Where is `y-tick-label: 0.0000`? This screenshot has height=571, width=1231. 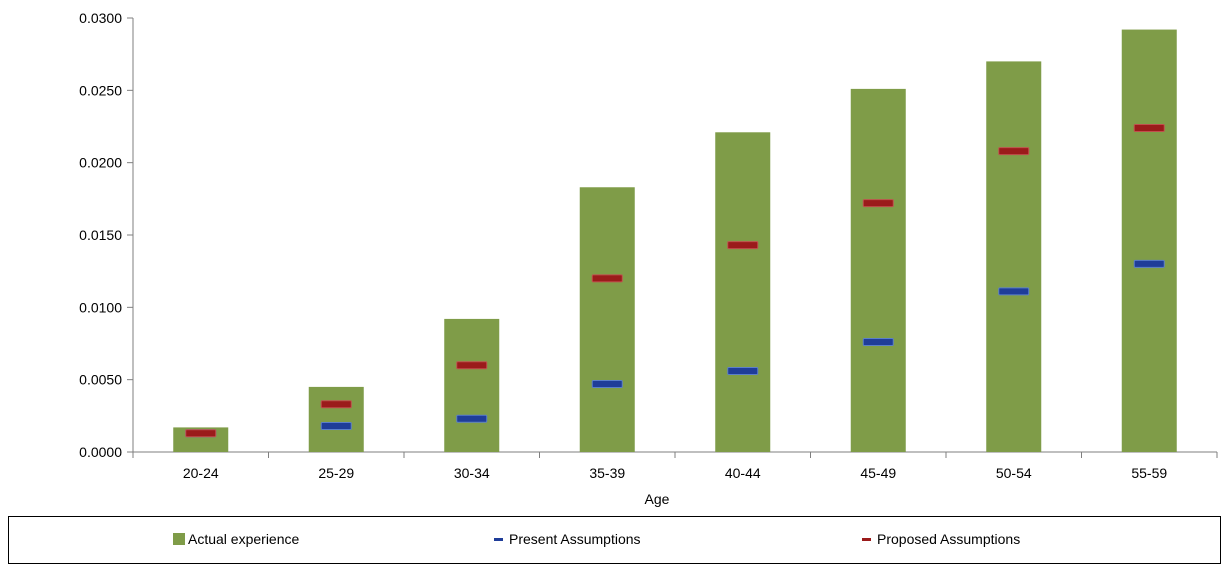 y-tick-label: 0.0000 is located at coordinates (100, 452).